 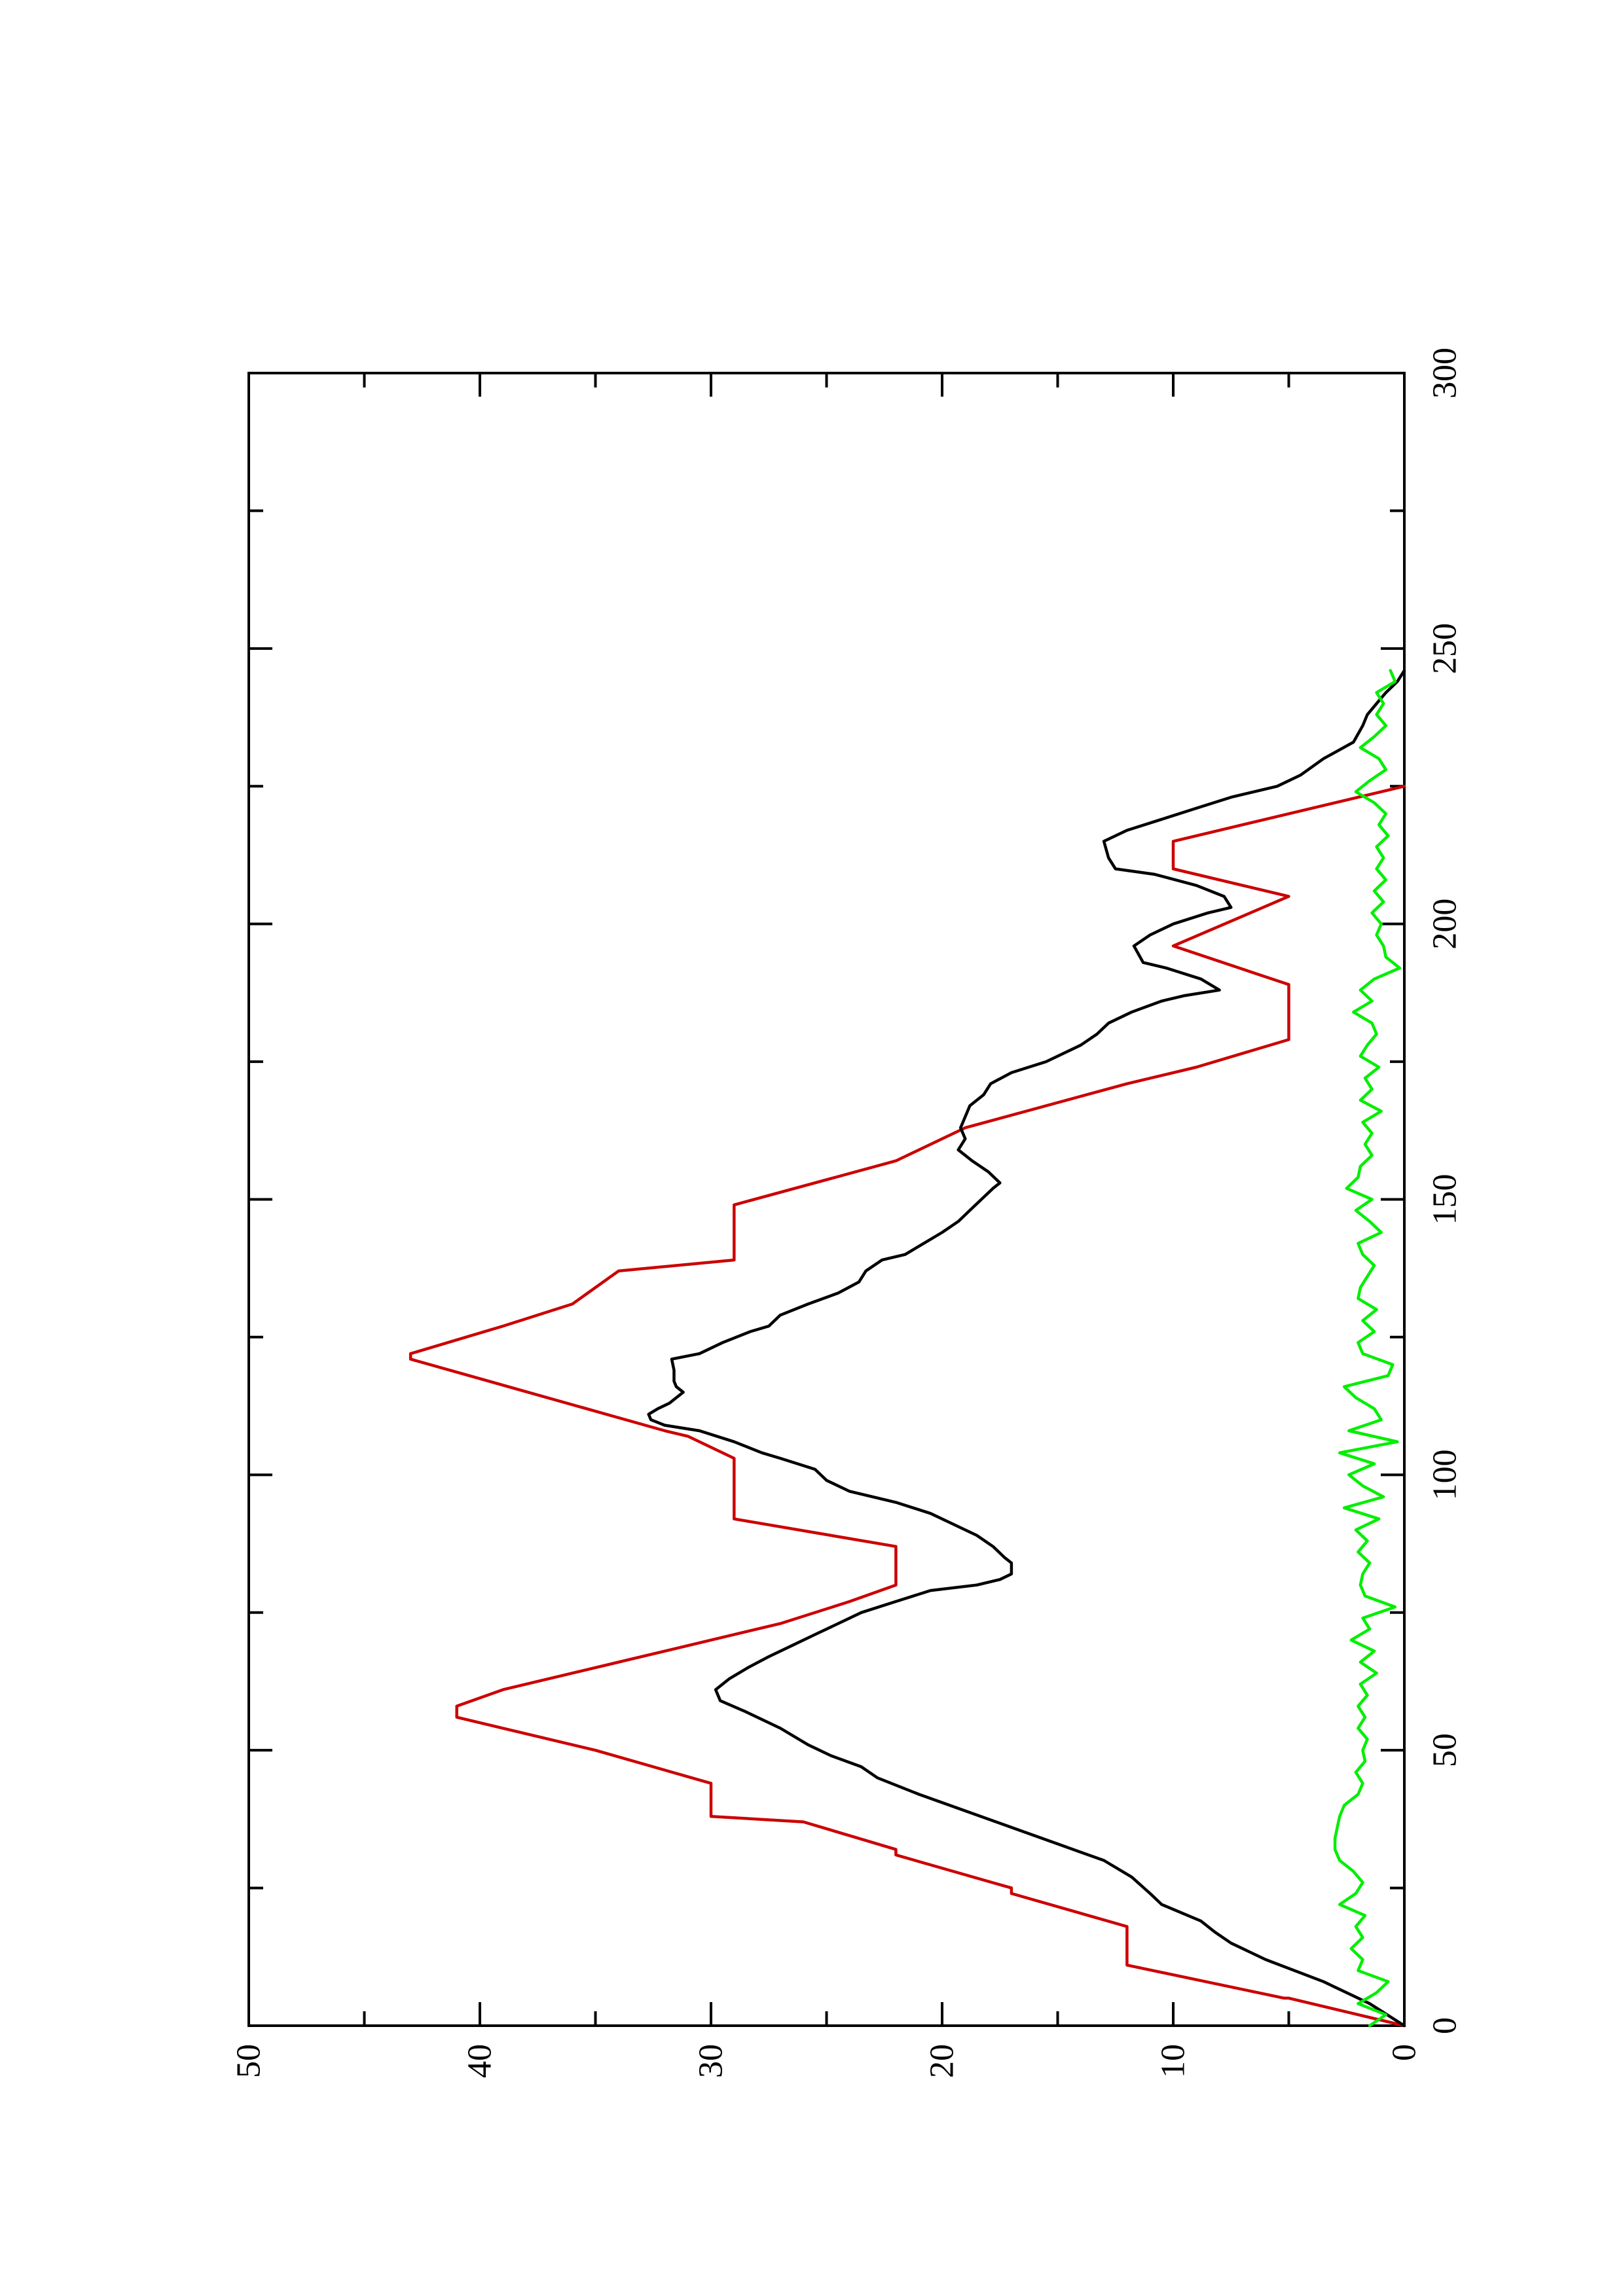 I want to click on x-tick-label: 200, so click(x=1445, y=924).